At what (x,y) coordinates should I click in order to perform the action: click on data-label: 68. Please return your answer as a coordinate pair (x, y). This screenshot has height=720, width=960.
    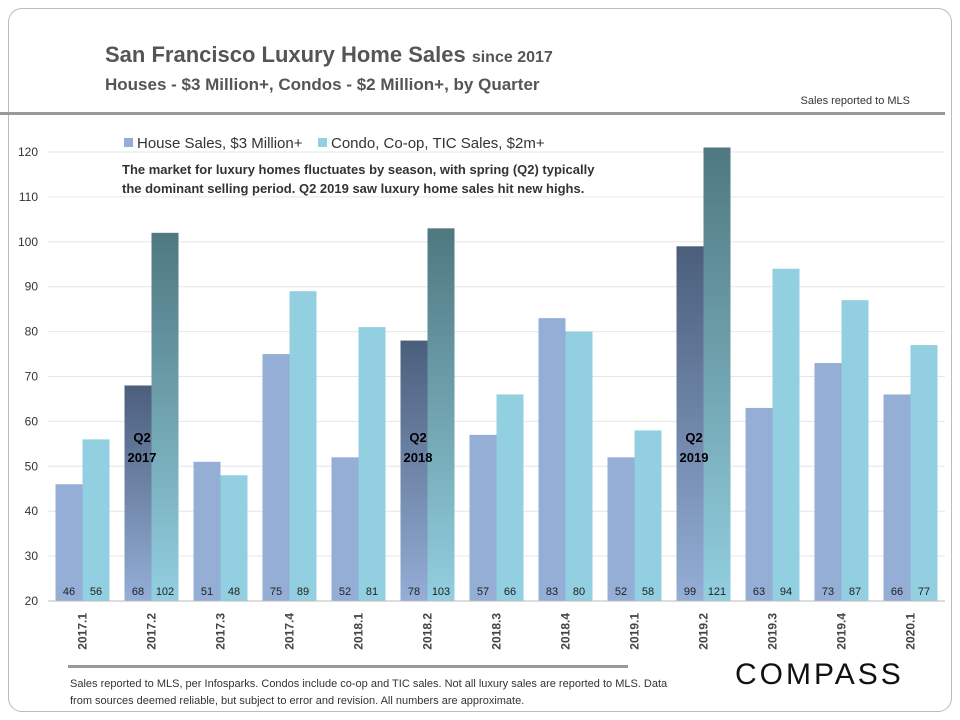
    Looking at the image, I should click on (138, 592).